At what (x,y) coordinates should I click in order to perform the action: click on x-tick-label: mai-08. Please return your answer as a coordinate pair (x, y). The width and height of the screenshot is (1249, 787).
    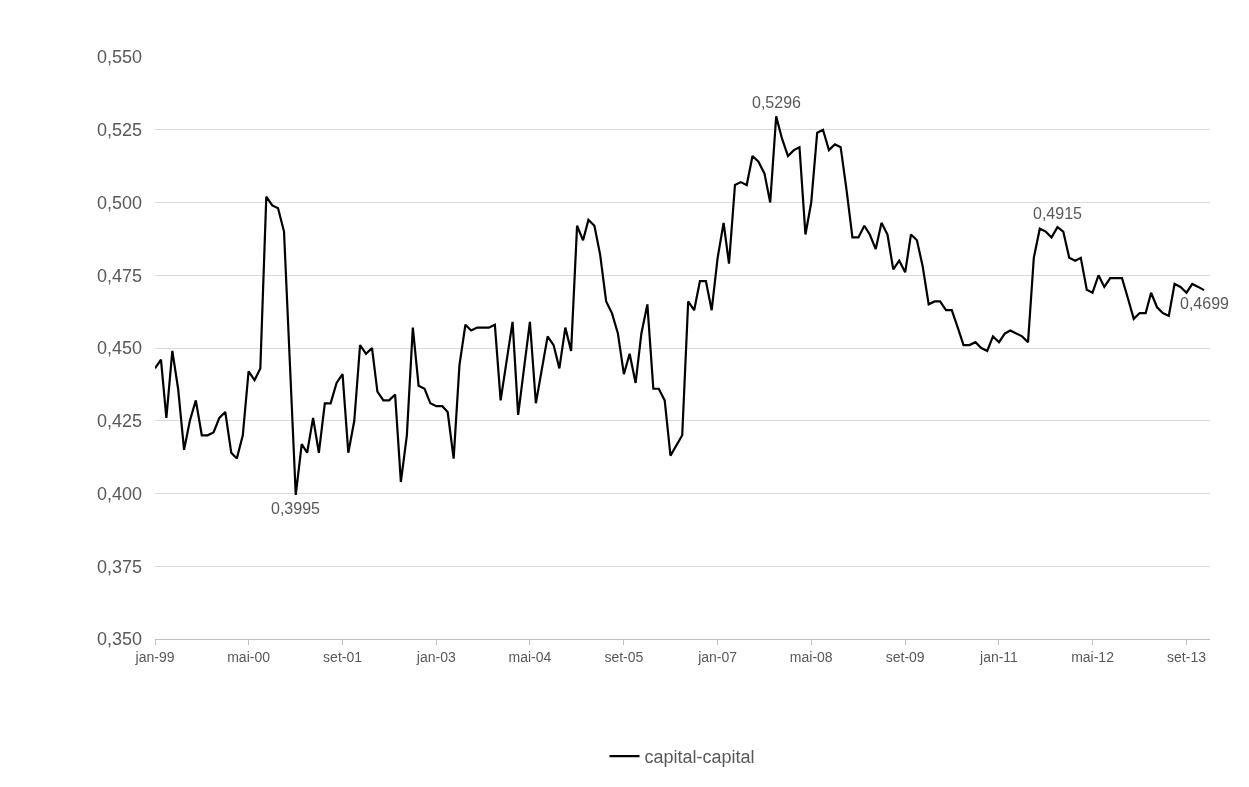
    Looking at the image, I should click on (811, 656).